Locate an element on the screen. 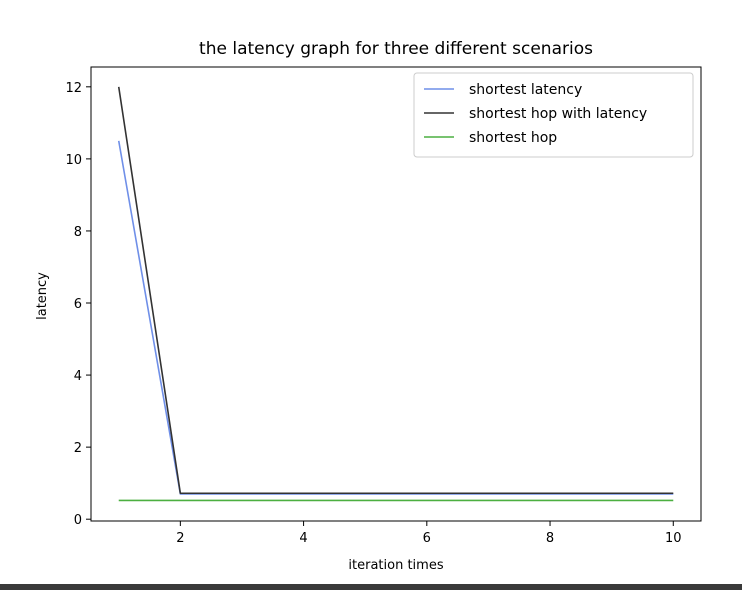 This screenshot has width=742, height=590. y-tick-label: 6 is located at coordinates (78, 304).